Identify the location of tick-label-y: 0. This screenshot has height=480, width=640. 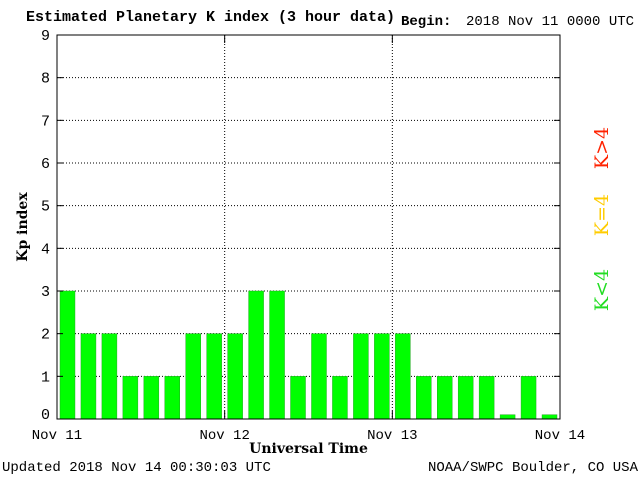
(45, 415).